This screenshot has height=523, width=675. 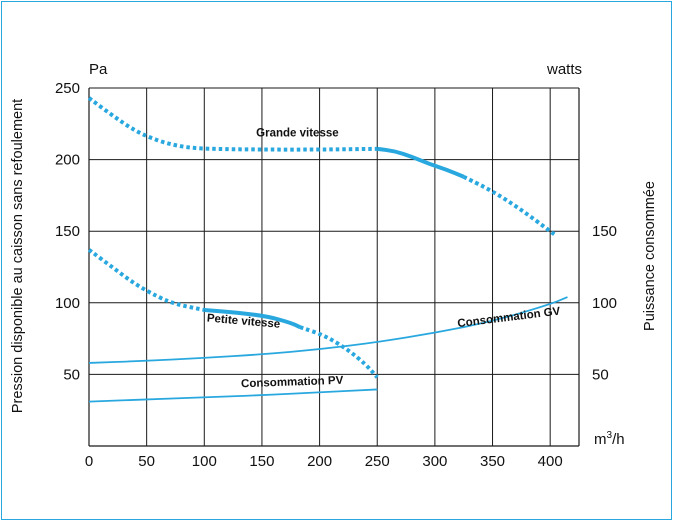 What do you see at coordinates (243, 321) in the screenshot?
I see `curve-label: Petite vitesse` at bounding box center [243, 321].